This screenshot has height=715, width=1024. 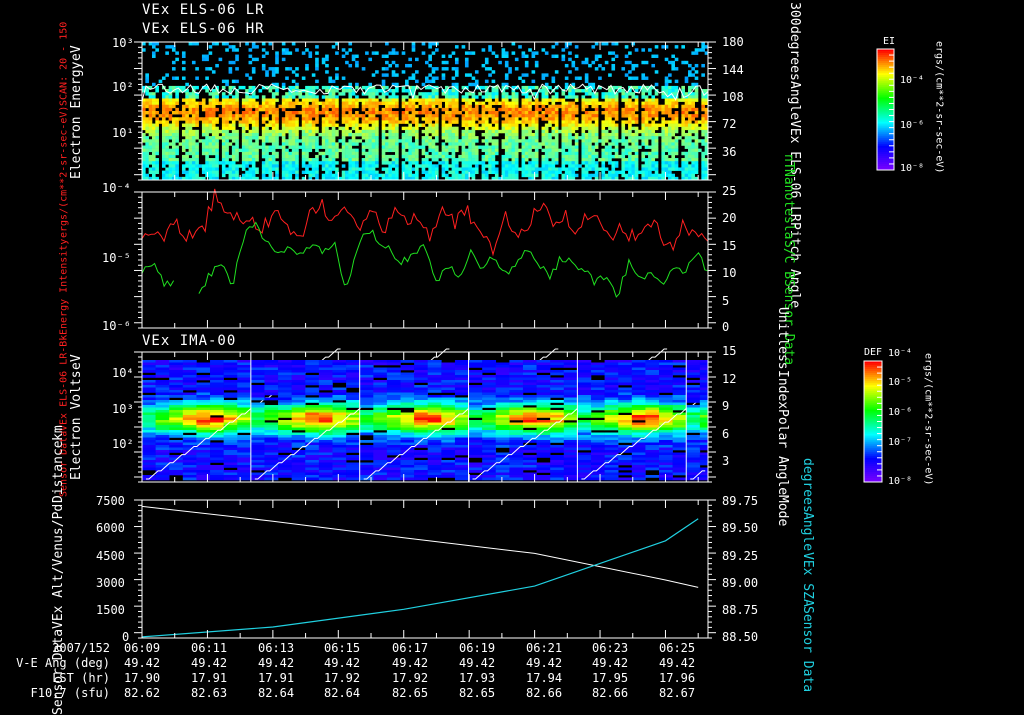 What do you see at coordinates (740, 556) in the screenshot?
I see `panel4-y2tick-89.25: 89.25` at bounding box center [740, 556].